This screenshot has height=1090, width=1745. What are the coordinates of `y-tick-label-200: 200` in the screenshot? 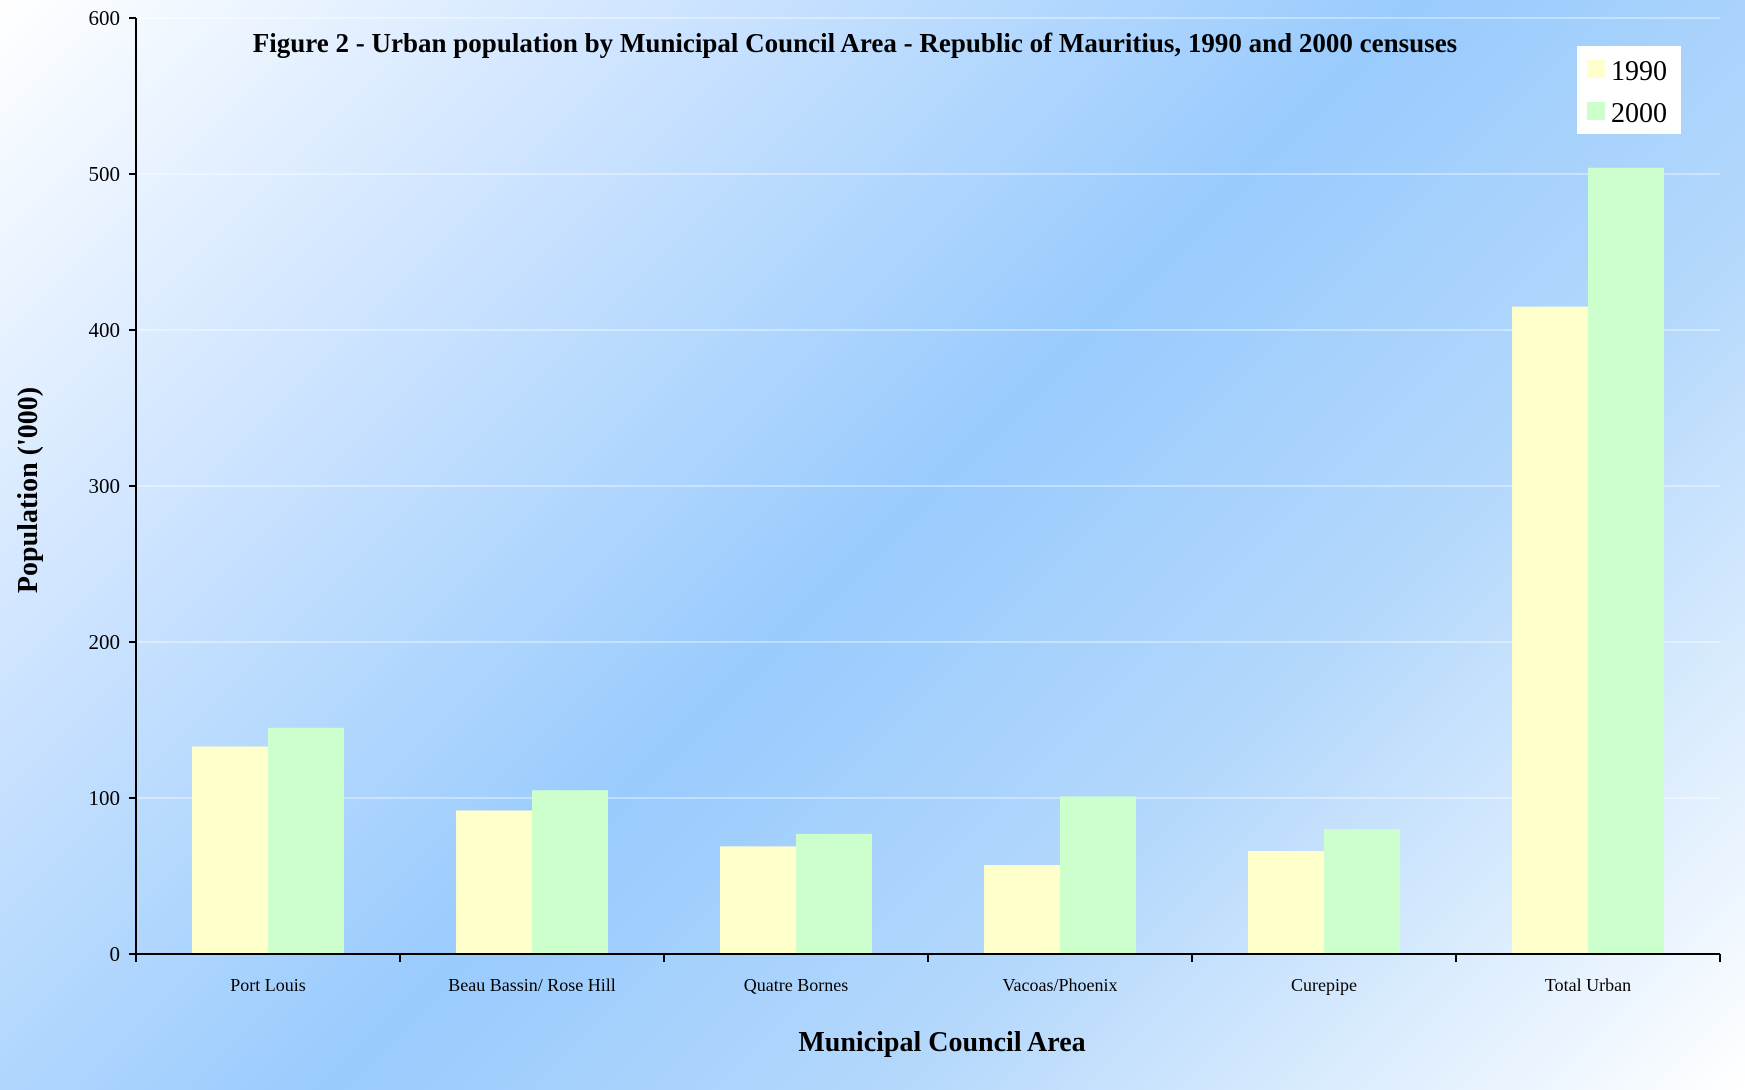 It's located at (105, 642).